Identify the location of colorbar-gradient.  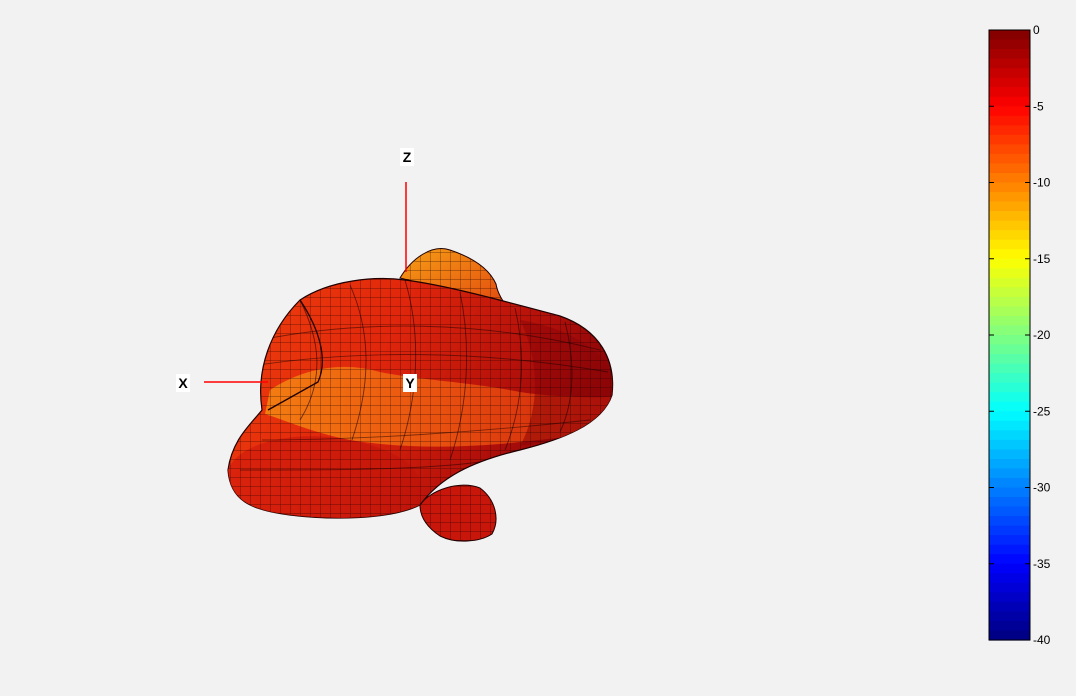
(1009, 335).